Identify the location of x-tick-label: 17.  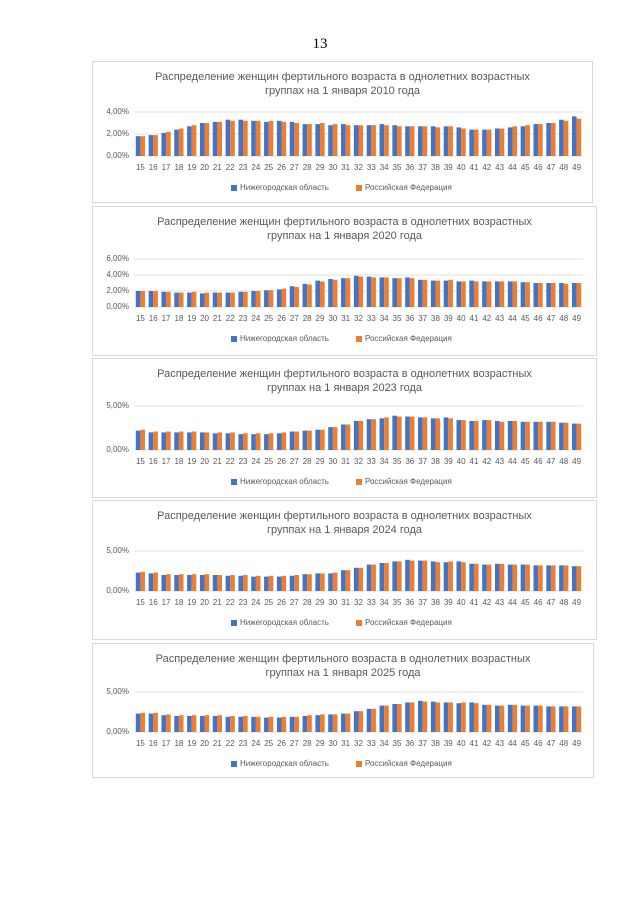
(166, 318).